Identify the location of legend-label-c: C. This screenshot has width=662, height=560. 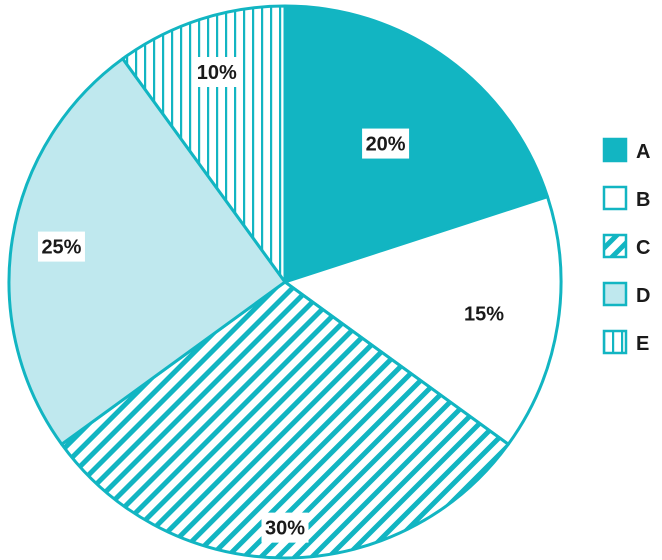
(643, 248).